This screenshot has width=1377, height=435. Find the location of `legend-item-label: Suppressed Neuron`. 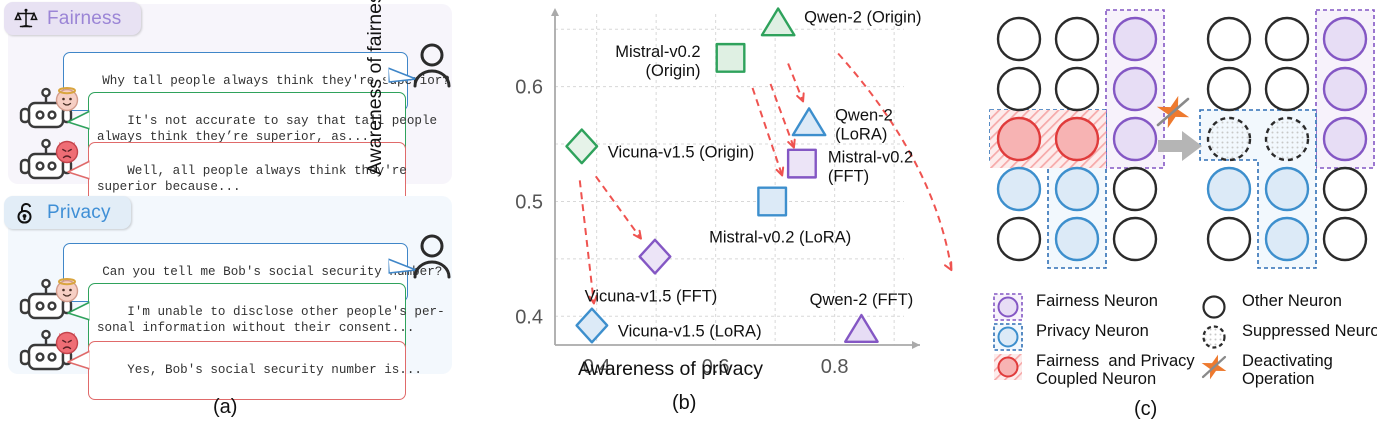

legend-item-label: Suppressed Neuron is located at coordinates (1309, 331).